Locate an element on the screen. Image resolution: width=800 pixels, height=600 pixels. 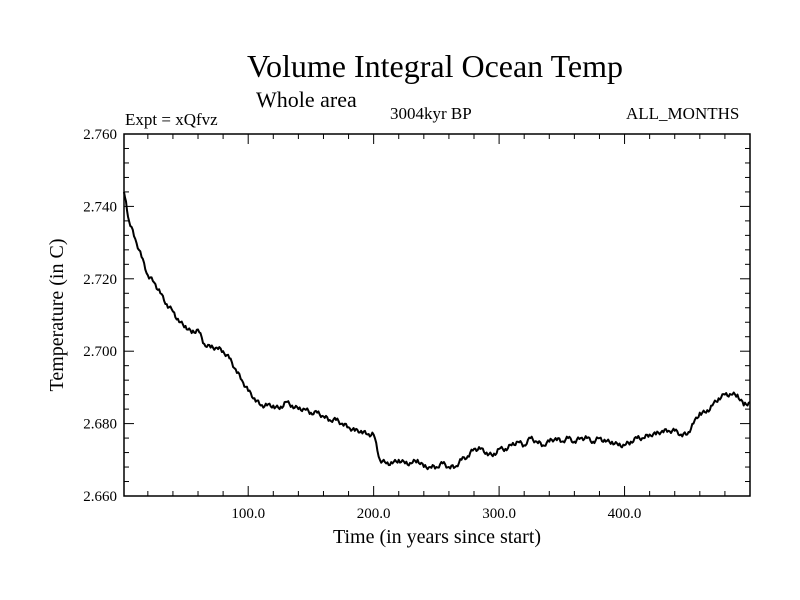
months-annotation: ALL_MONTHS is located at coordinates (683, 113).